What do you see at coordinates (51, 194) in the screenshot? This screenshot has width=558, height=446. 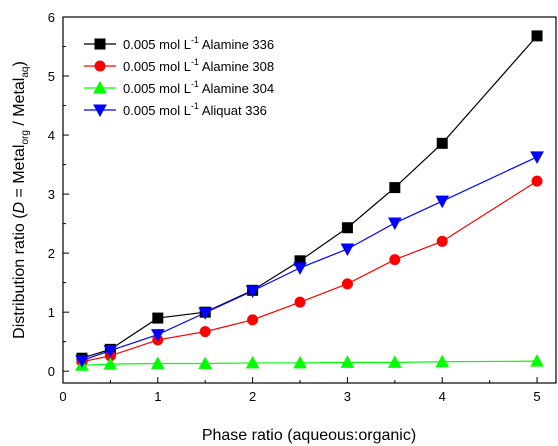 I see `y-tick-label: 3` at bounding box center [51, 194].